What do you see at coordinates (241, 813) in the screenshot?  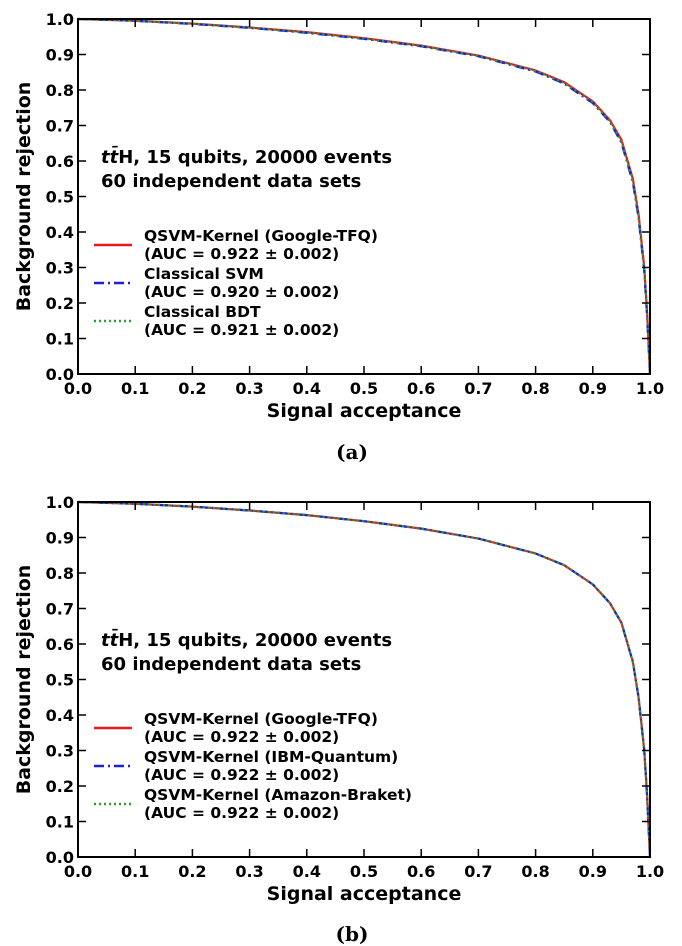 I see `legend-auc-2: (AUC = 0.922 ± 0.002)` at bounding box center [241, 813].